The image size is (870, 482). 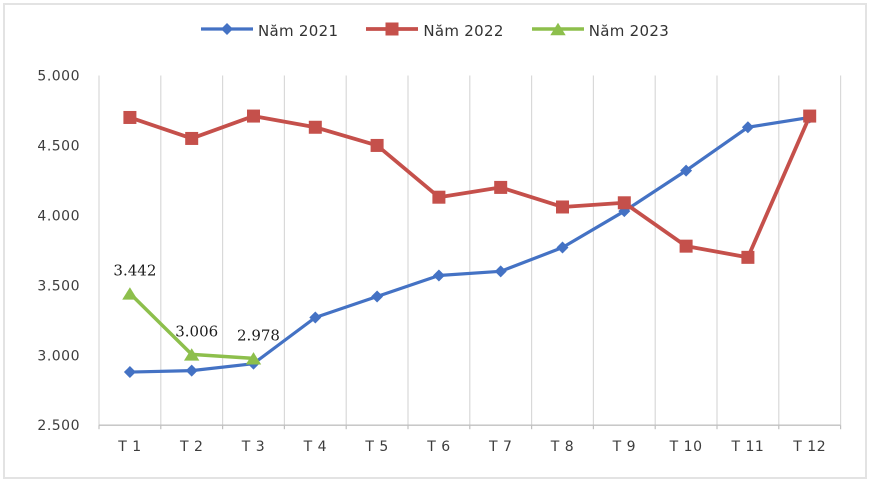 I want to click on svg-text: T 7, so click(x=500, y=447).